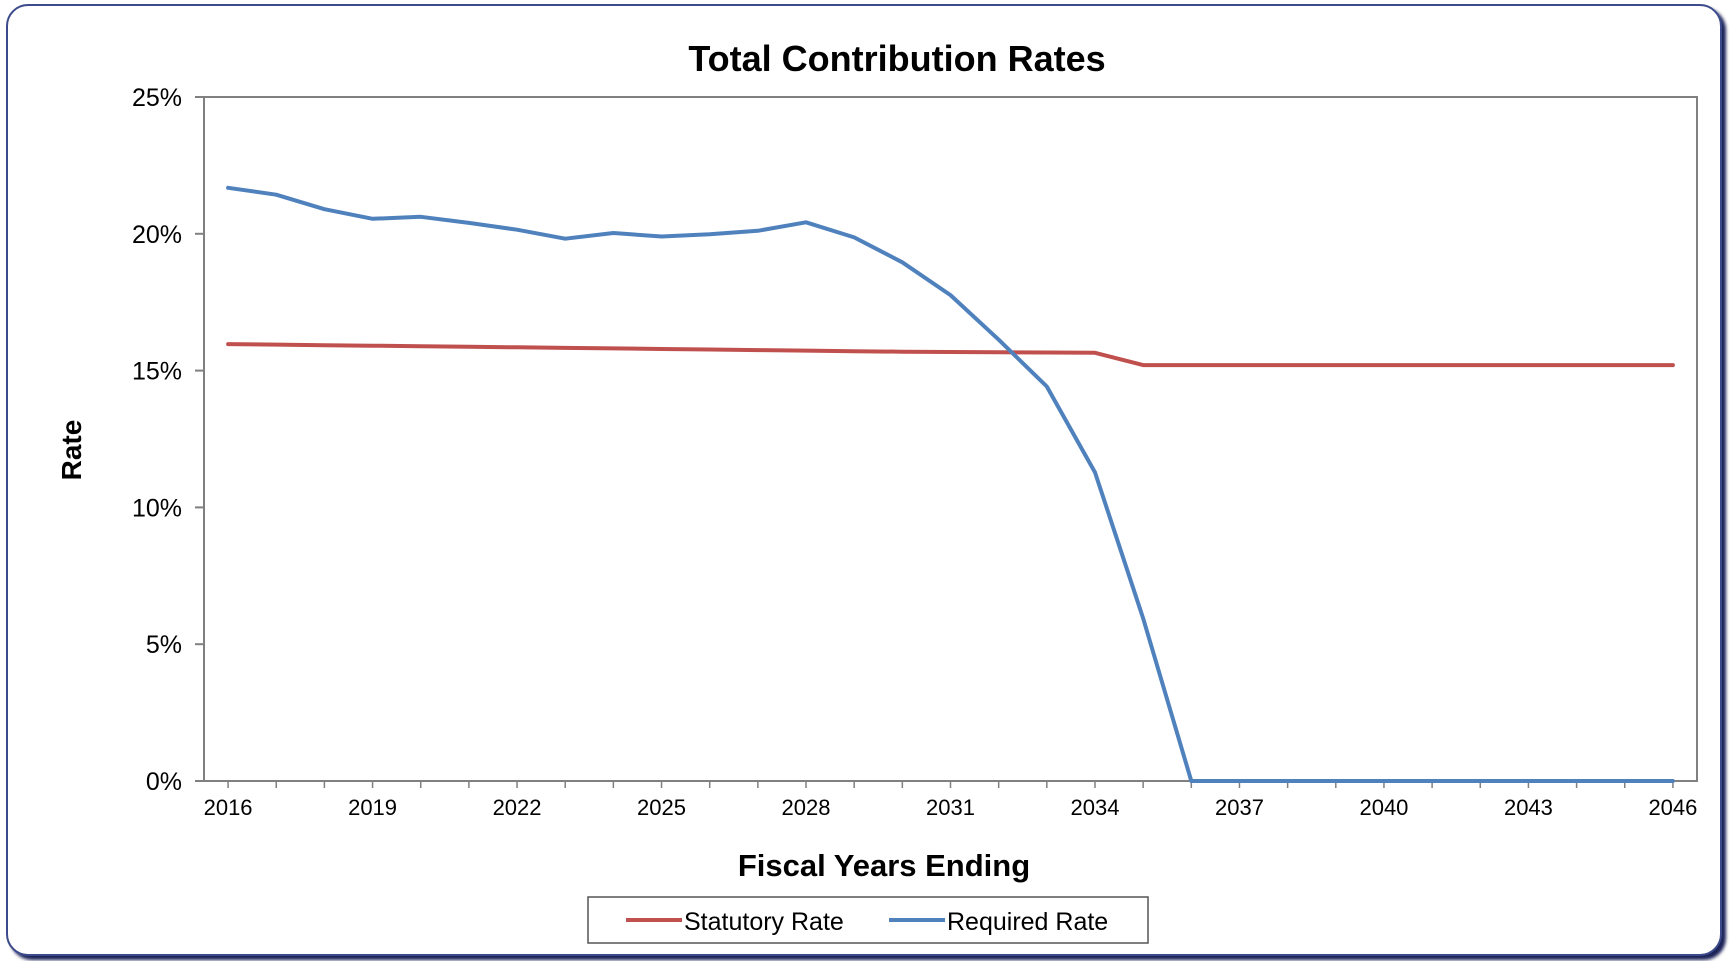 Image resolution: width=1732 pixels, height=961 pixels. What do you see at coordinates (157, 508) in the screenshot?
I see `y-tick-label: 10%` at bounding box center [157, 508].